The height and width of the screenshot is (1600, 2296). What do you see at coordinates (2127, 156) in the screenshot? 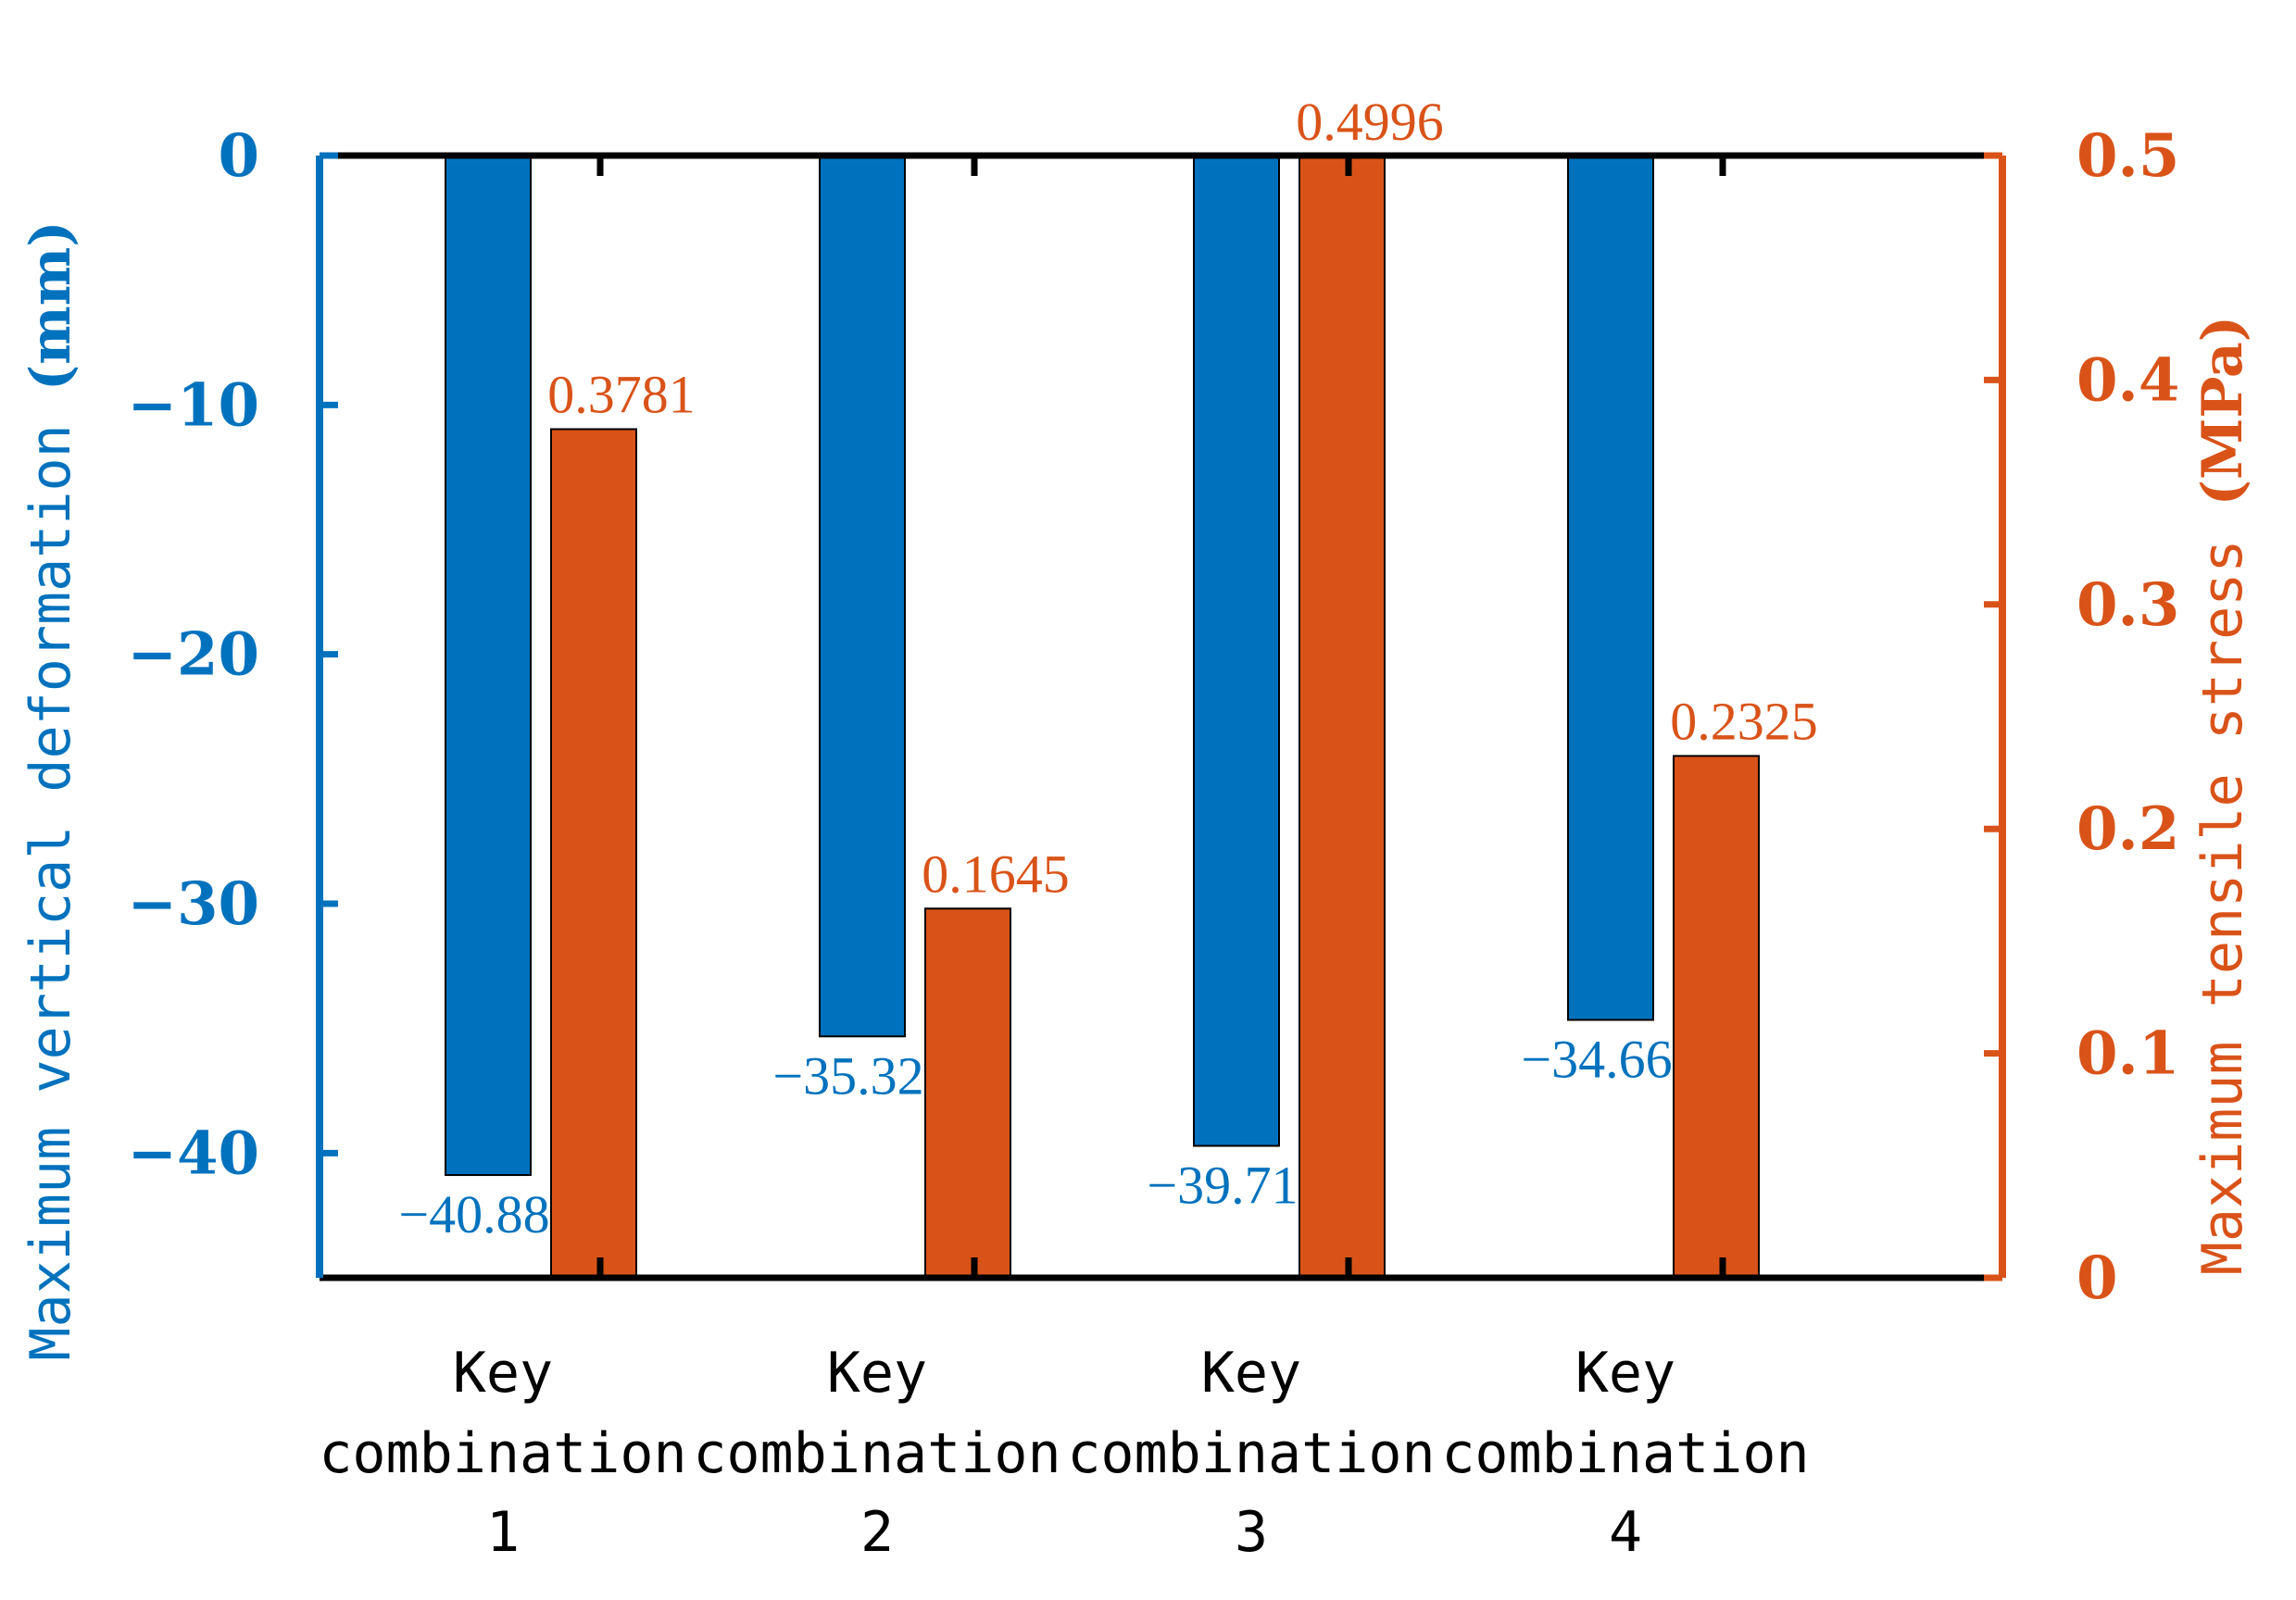
I see `right-tick-label-5: 0.5` at bounding box center [2127, 156].